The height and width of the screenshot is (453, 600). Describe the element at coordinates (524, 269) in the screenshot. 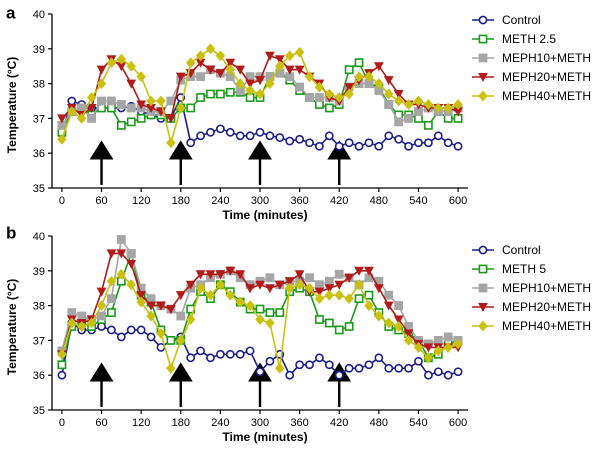

I see `legend-label: METH 5` at that location.